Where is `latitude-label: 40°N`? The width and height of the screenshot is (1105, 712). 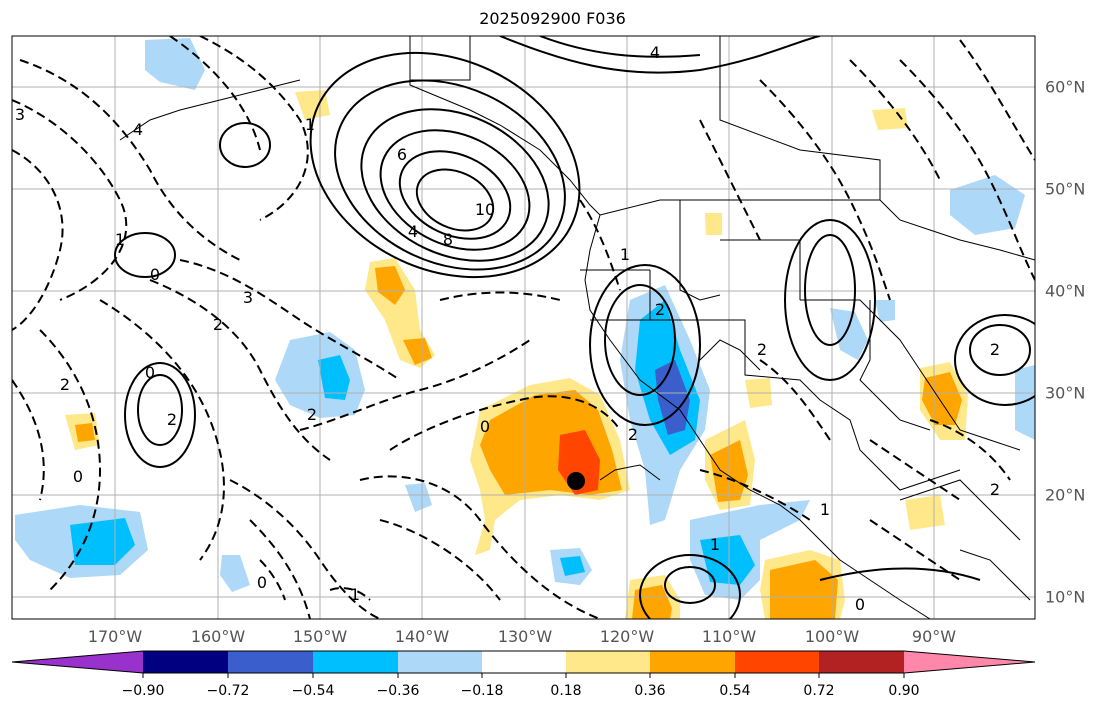 latitude-label: 40°N is located at coordinates (1065, 291).